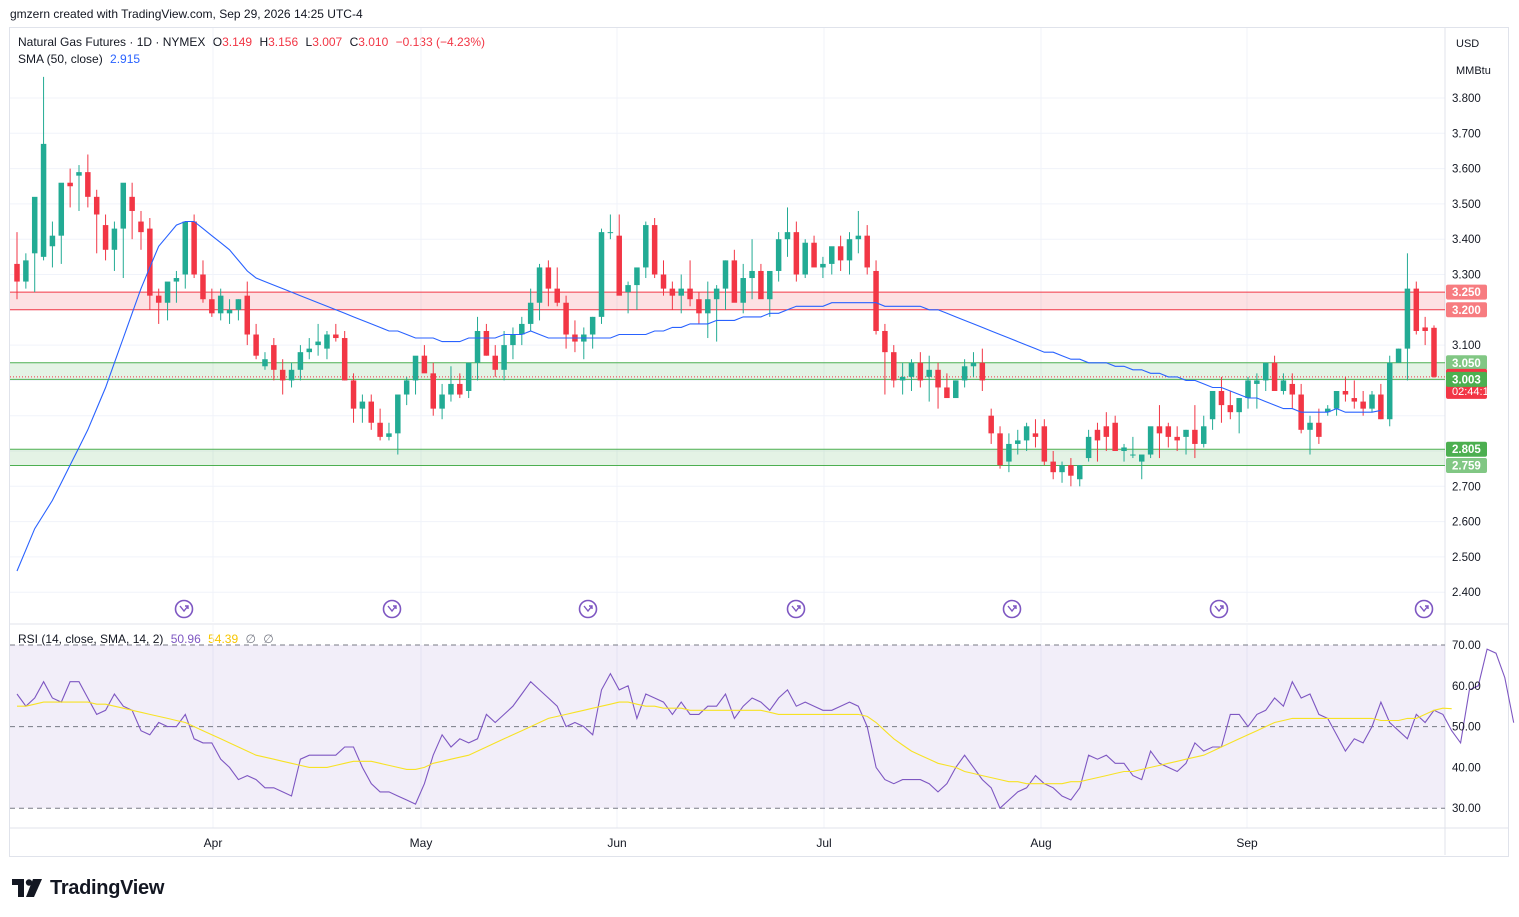 The image size is (1519, 917). I want to click on rsi-tick-label: 50.00, so click(1466, 728).